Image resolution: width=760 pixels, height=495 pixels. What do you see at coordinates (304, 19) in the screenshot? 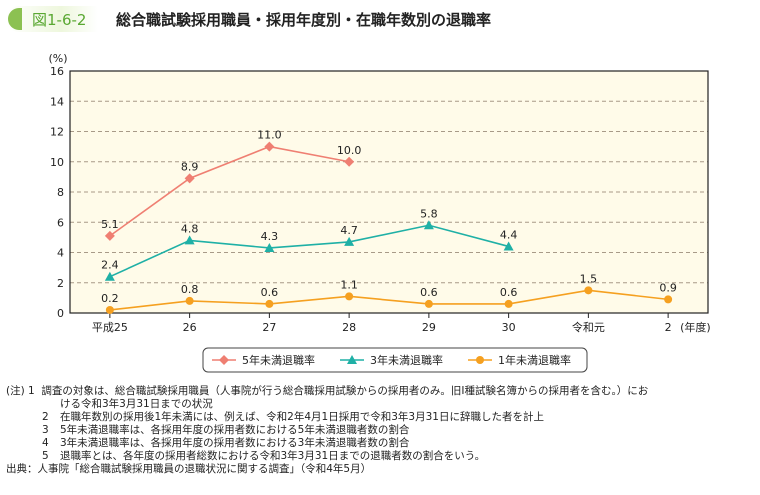
I see `chart-title: 総合職試験採用職員・採用年度別・在職年数別の退職率` at bounding box center [304, 19].